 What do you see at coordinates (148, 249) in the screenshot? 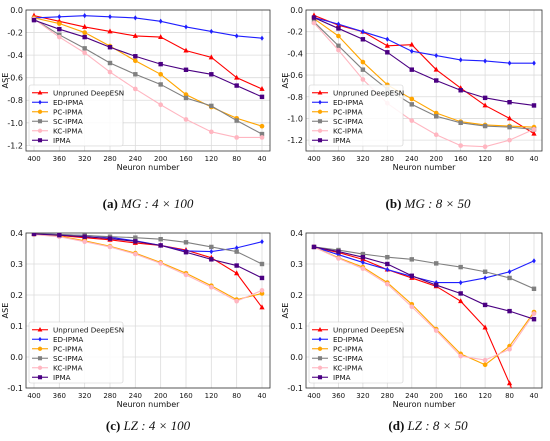
I see `series-line-sc-ipma` at bounding box center [148, 249].